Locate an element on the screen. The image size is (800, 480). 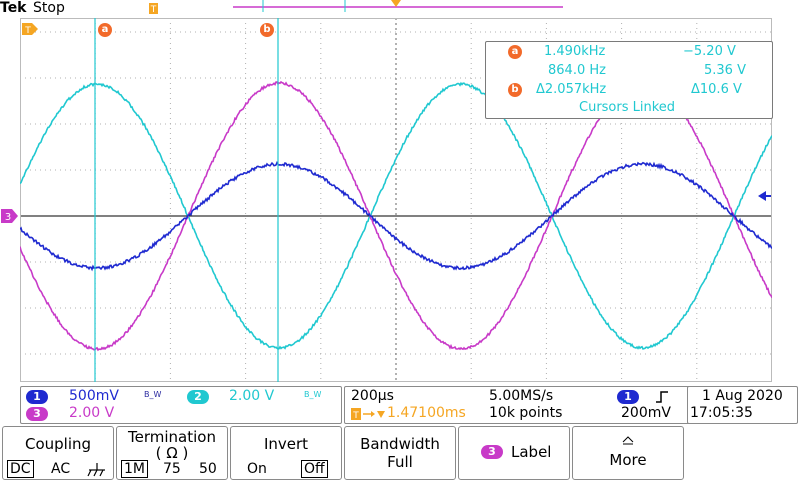
cursor-a-voltage: −5.20 V is located at coordinates (709, 51).